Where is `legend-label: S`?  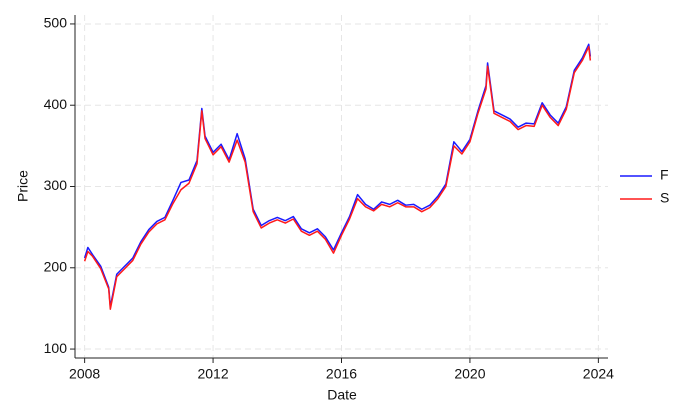
legend-label: S is located at coordinates (664, 198).